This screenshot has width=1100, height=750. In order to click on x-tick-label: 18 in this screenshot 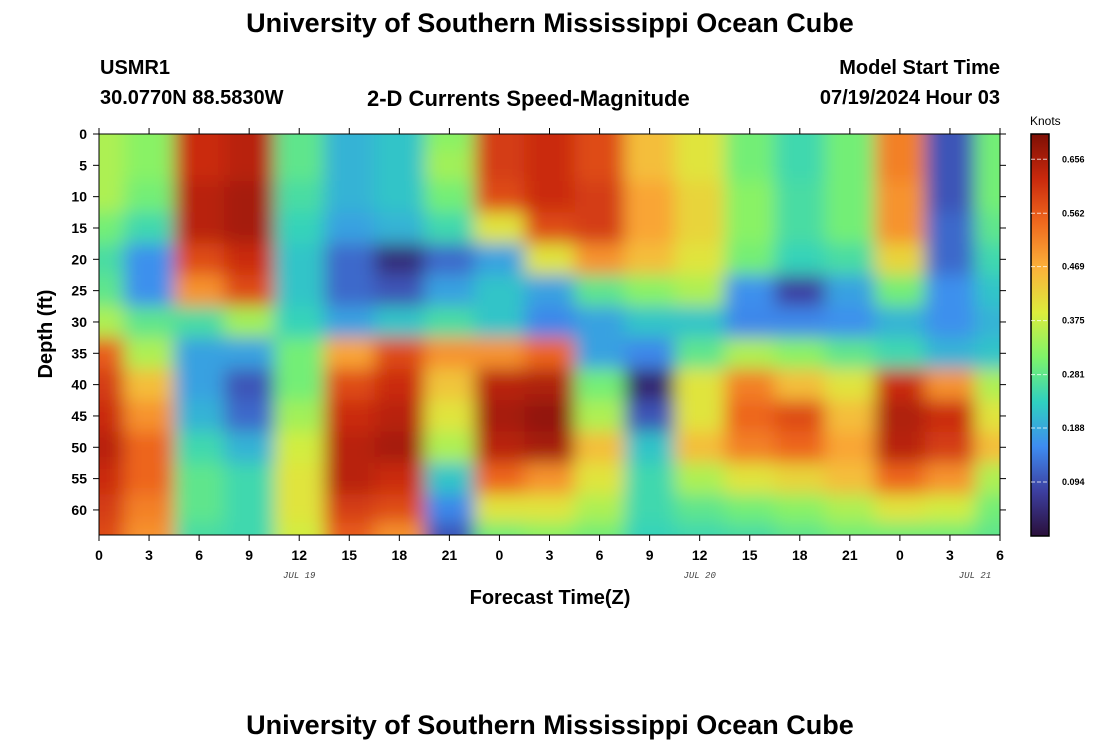, I will do `click(800, 555)`.